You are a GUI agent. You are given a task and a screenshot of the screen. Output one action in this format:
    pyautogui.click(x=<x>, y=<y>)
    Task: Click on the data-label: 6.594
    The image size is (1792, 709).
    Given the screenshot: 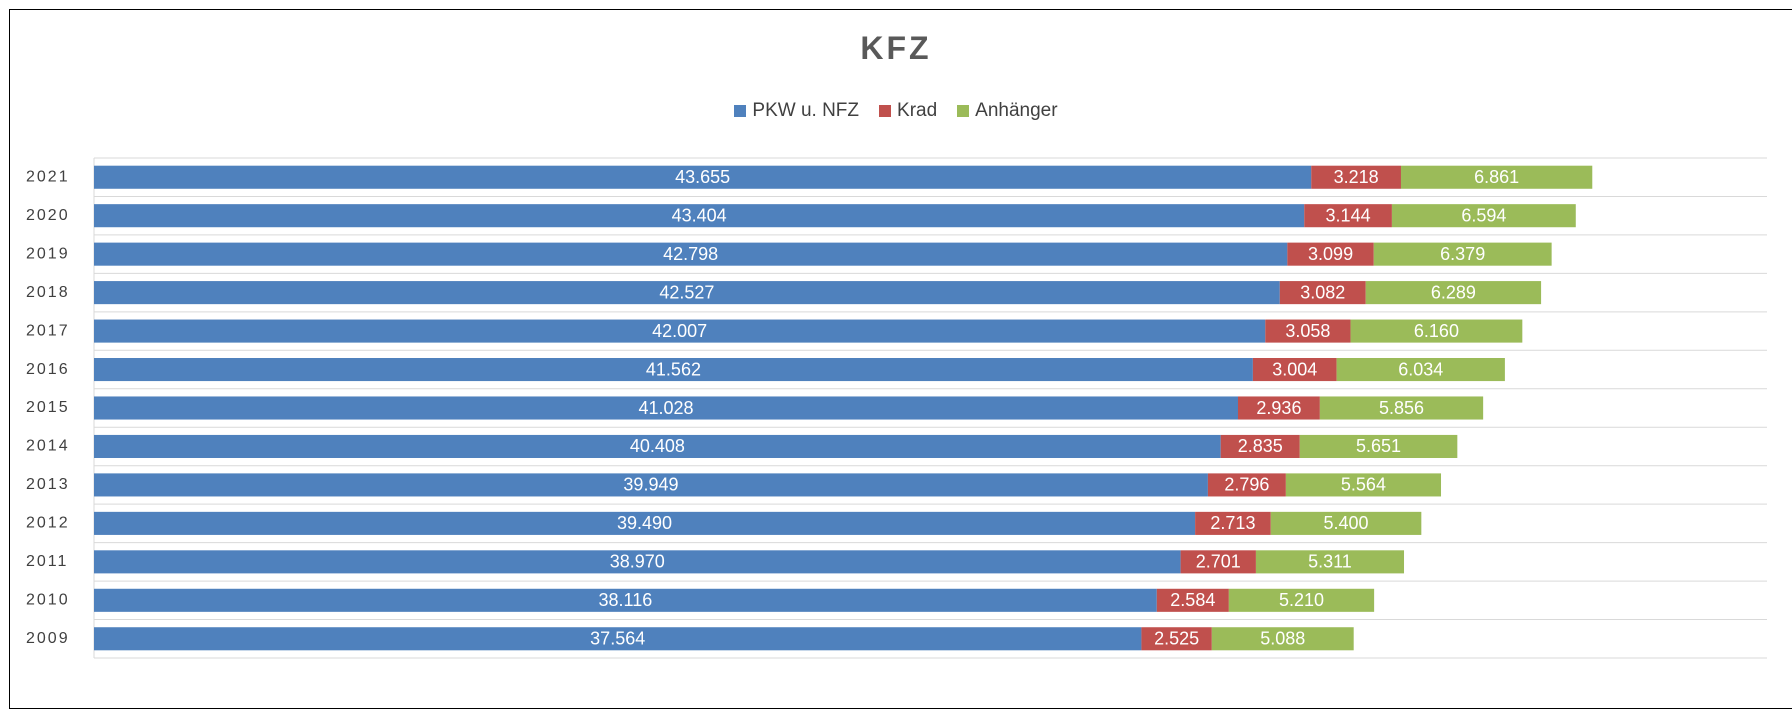 What is the action you would take?
    pyautogui.click(x=1483, y=215)
    